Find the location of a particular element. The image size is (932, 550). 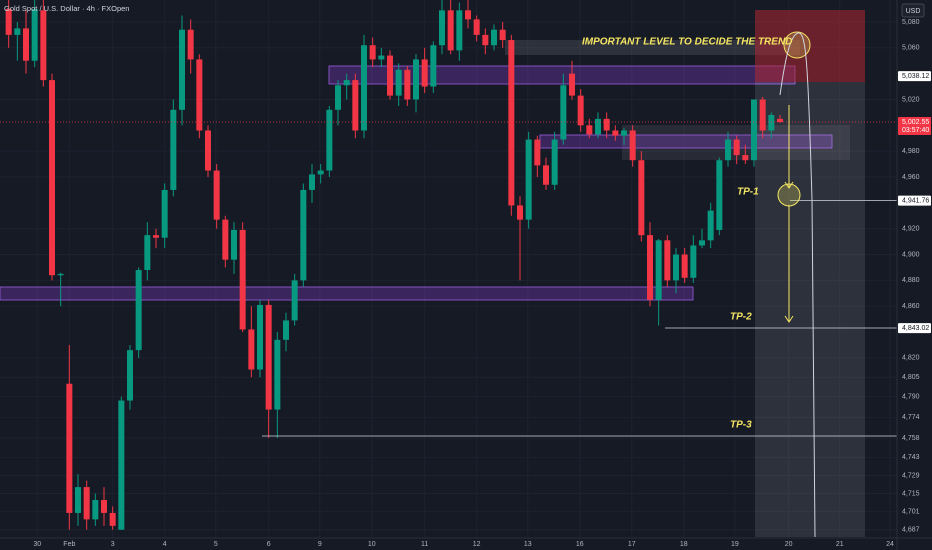

countdown: 03:57:40 is located at coordinates (915, 130).